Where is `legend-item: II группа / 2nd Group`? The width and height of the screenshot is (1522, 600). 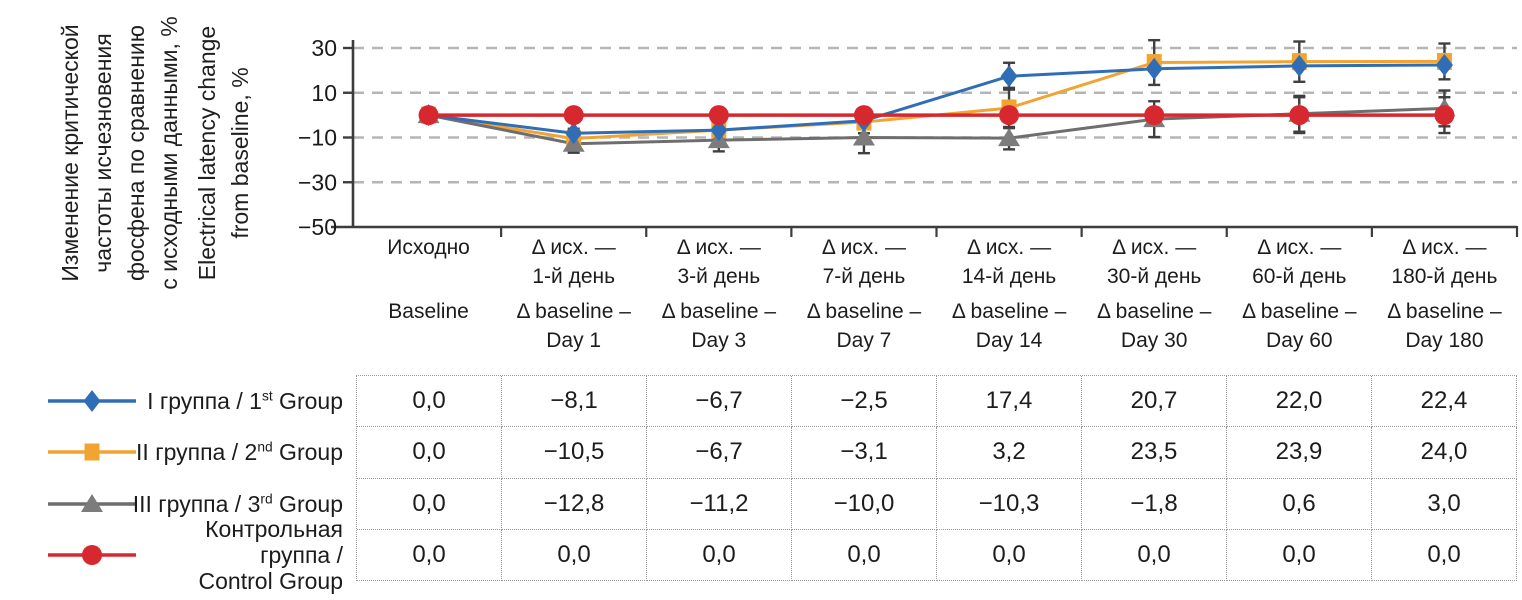 legend-item: II группа / 2nd Group is located at coordinates (178, 453).